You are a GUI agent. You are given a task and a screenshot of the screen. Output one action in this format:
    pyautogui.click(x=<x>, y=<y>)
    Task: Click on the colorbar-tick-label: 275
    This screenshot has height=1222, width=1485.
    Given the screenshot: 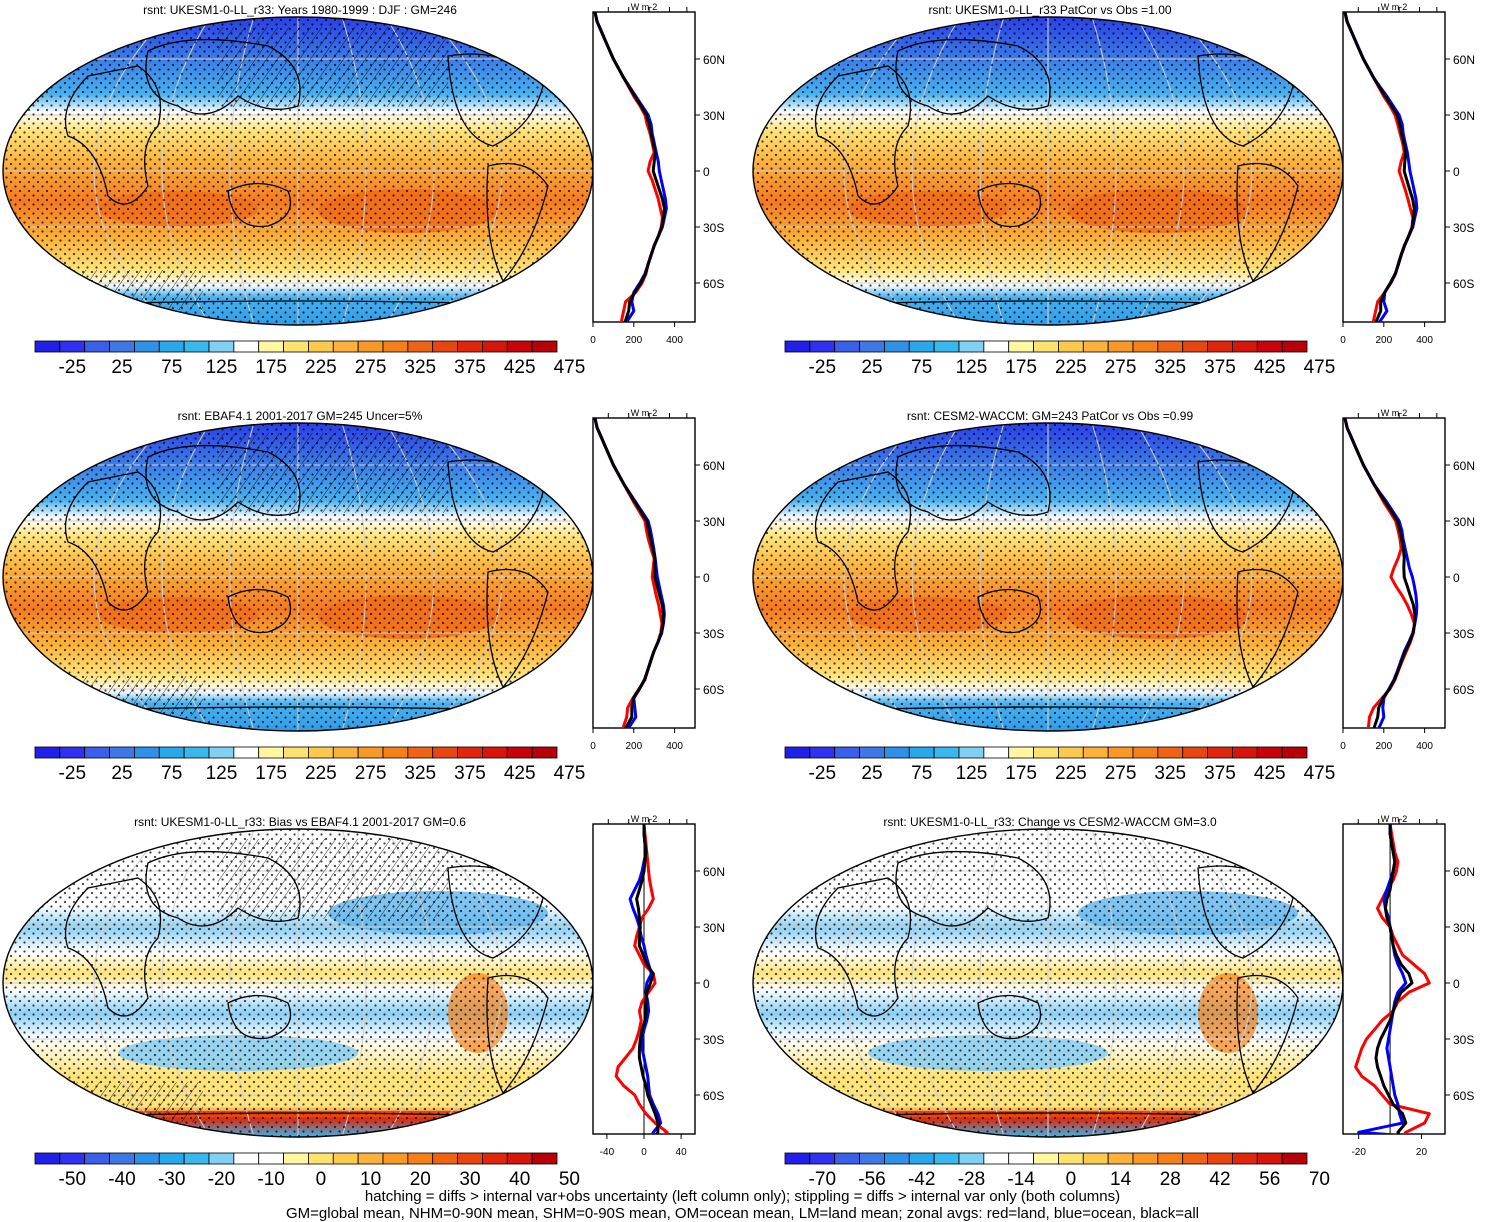 What is the action you would take?
    pyautogui.click(x=371, y=367)
    